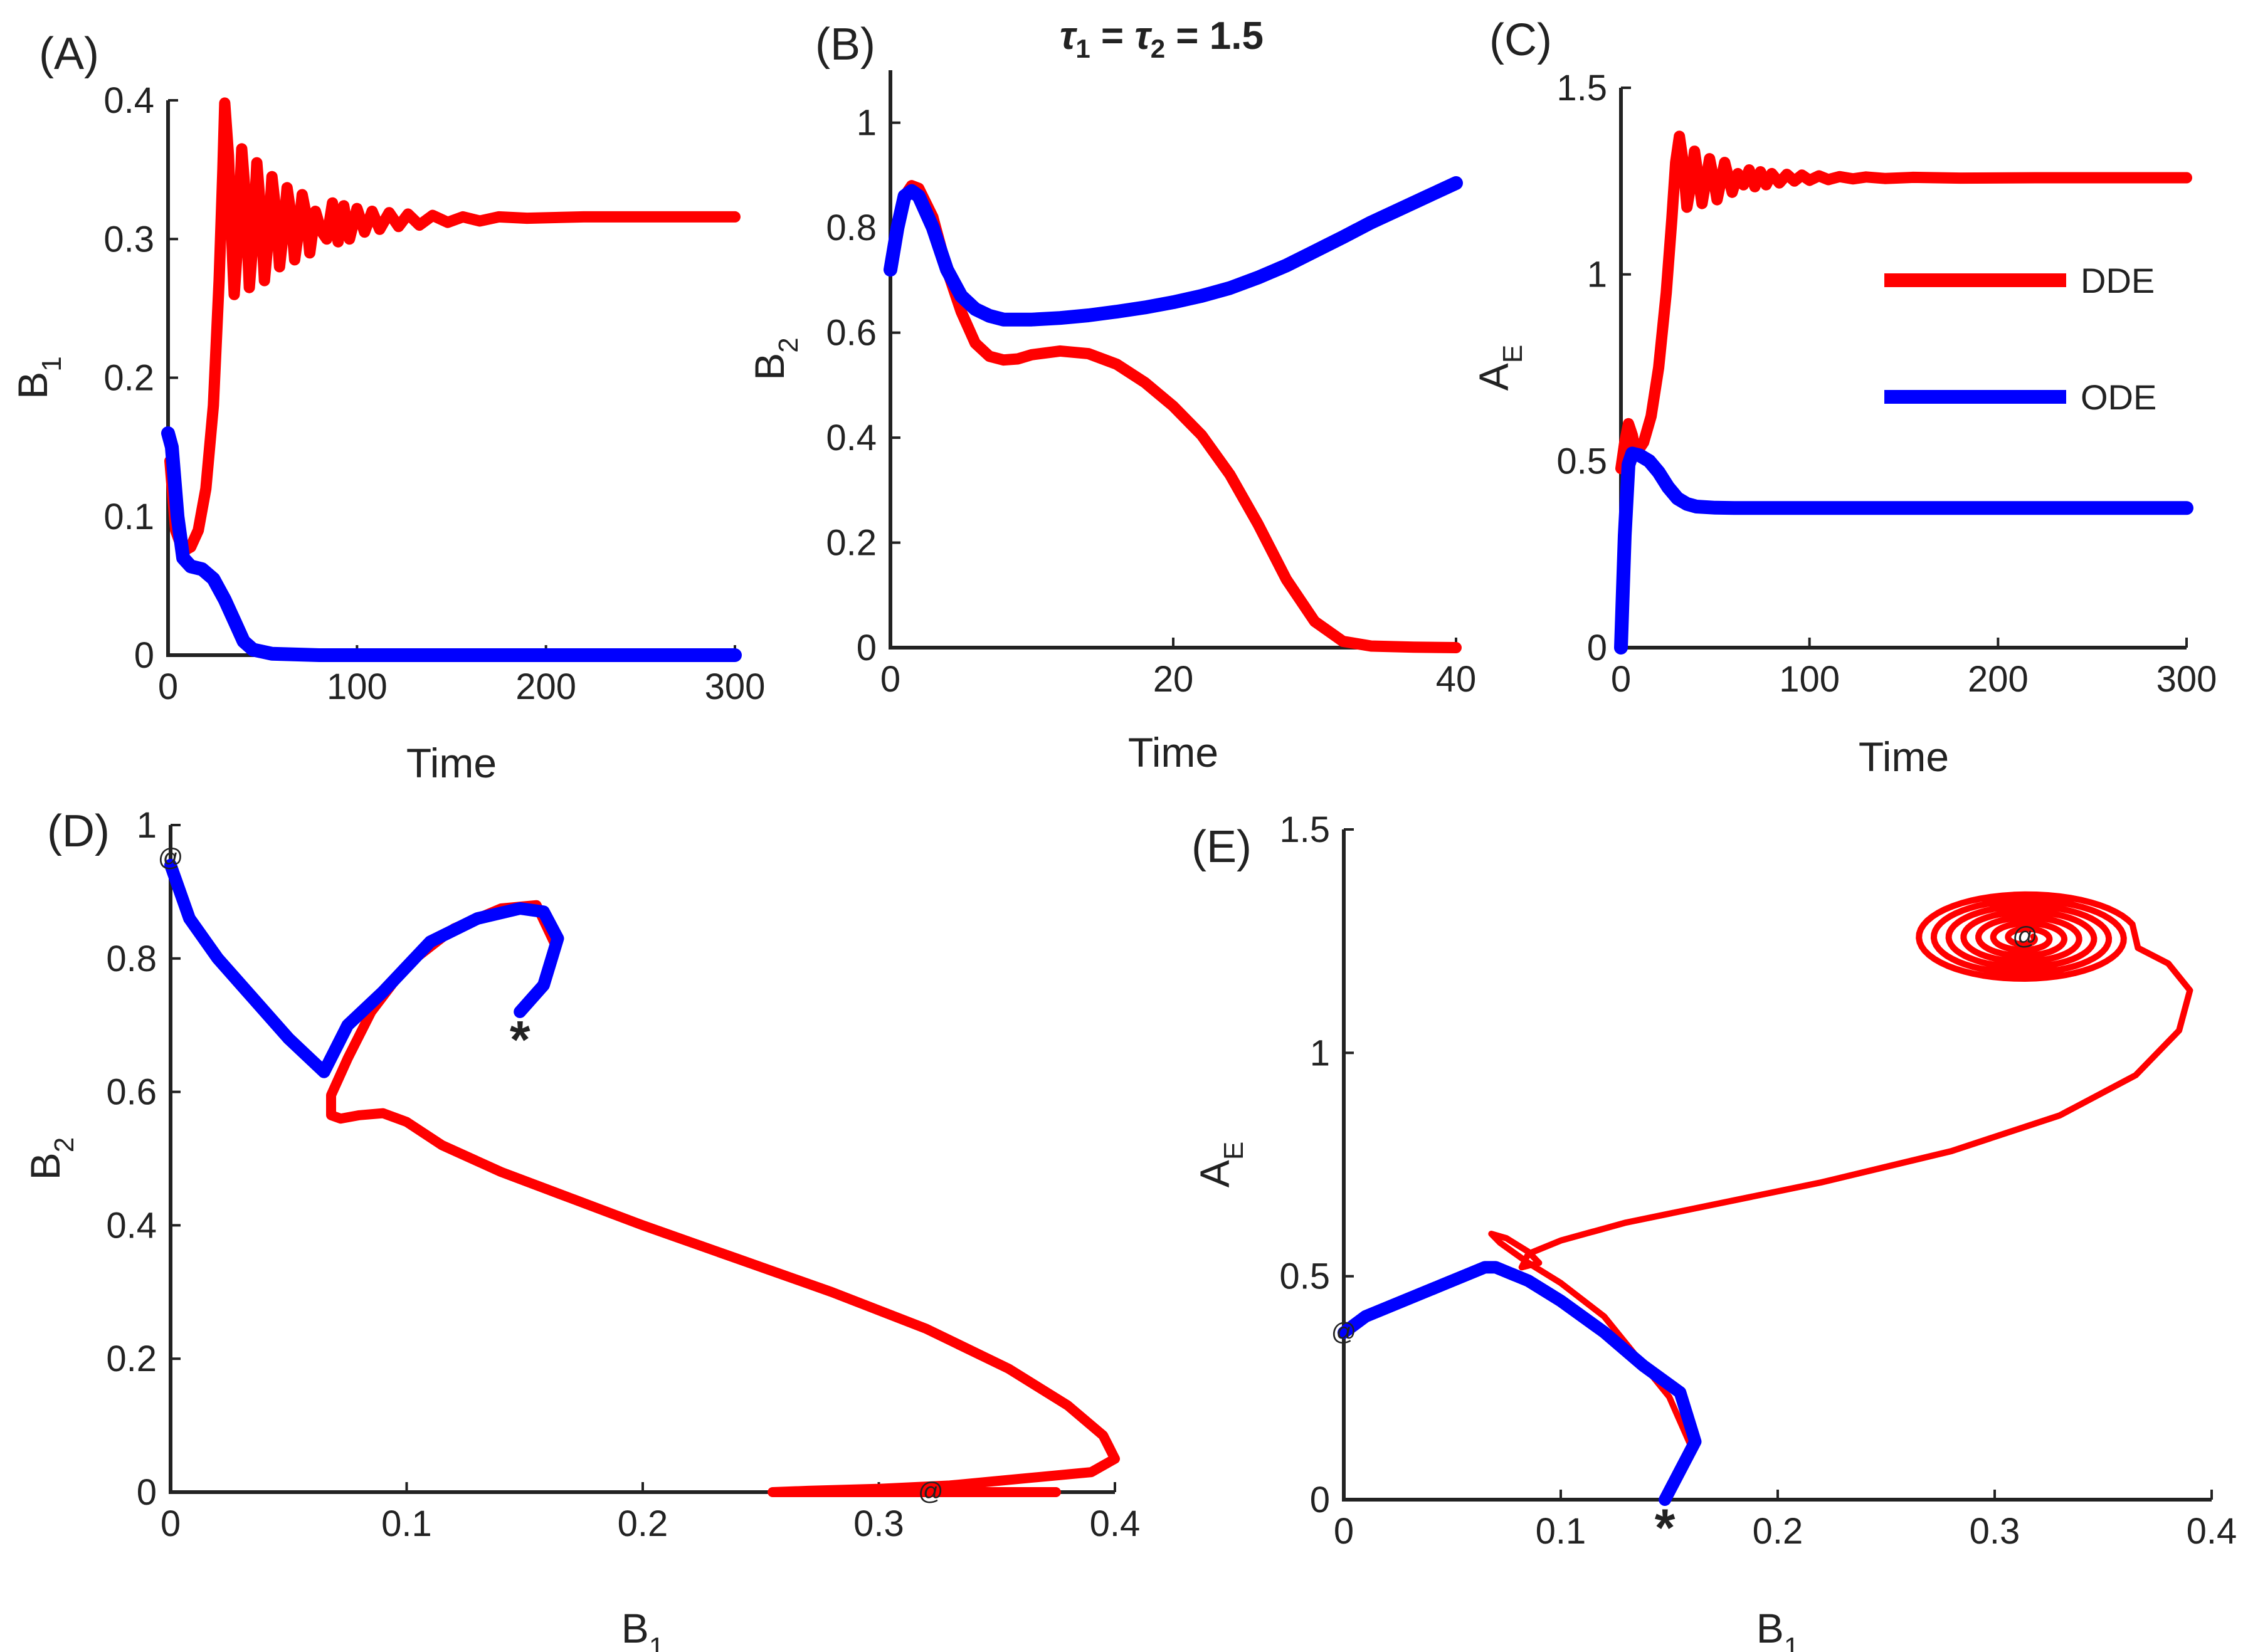  What do you see at coordinates (38, 377) in the screenshot?
I see `y-axis-label-a: B1` at bounding box center [38, 377].